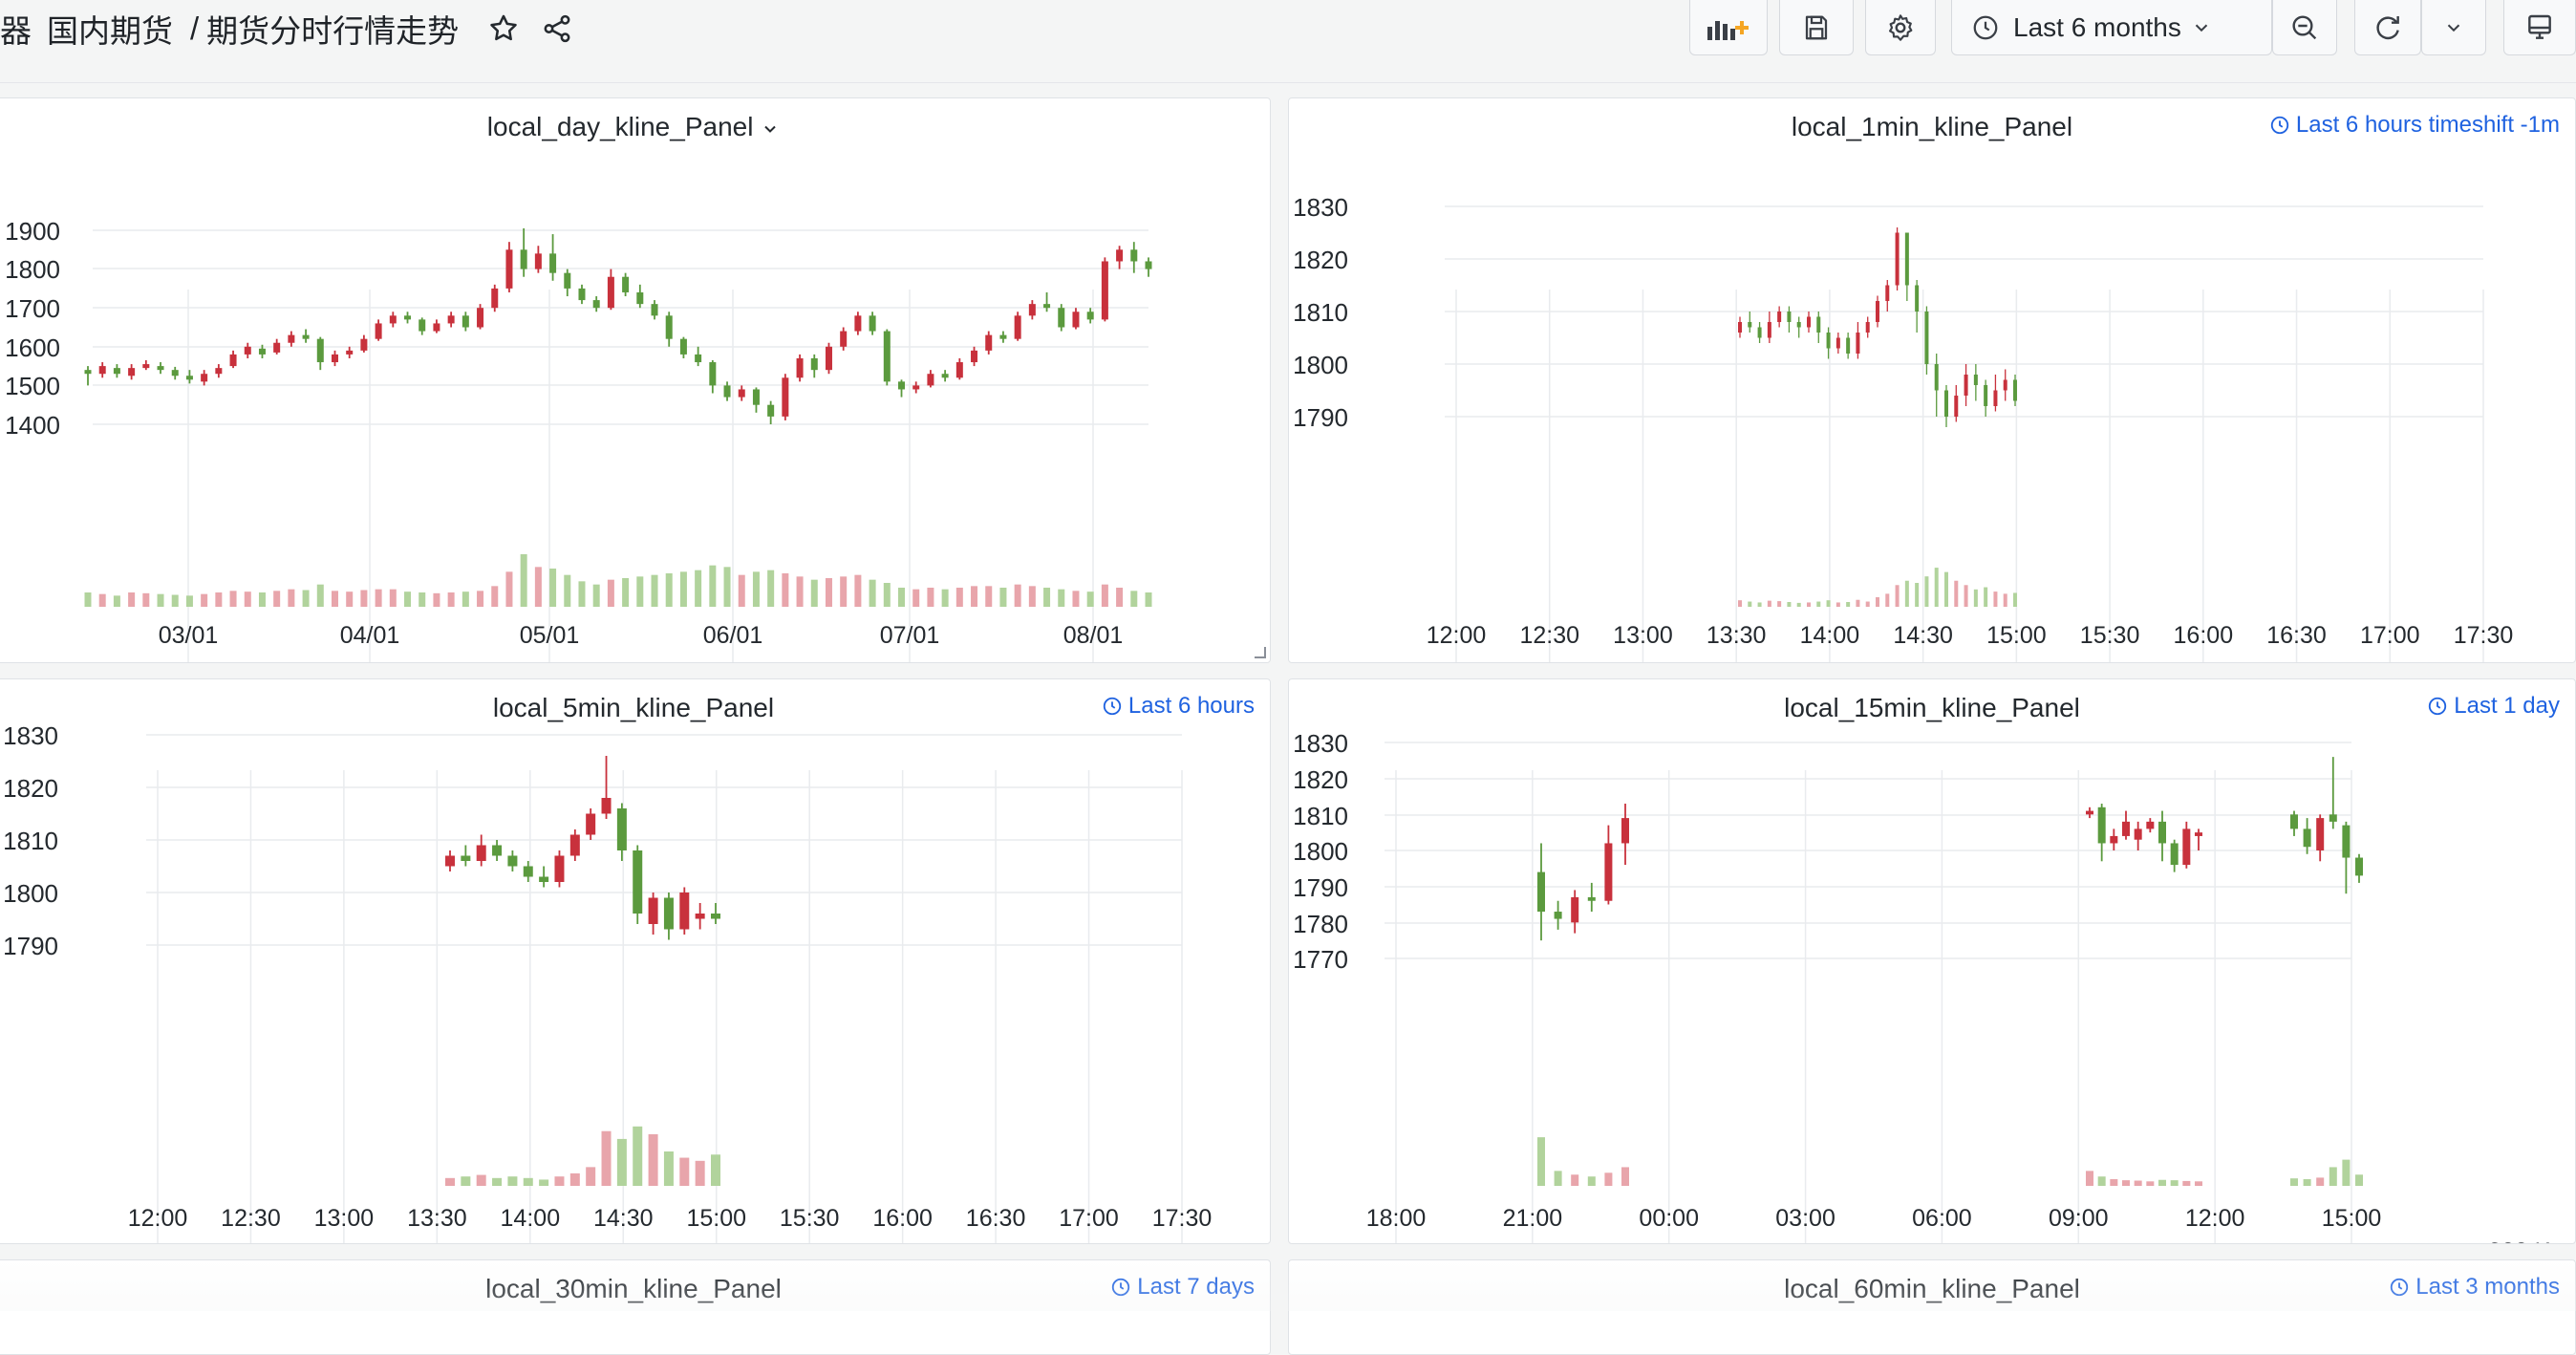  Describe the element at coordinates (635, 127) in the screenshot. I see `panel-title: local_day_kline_Panel` at that location.